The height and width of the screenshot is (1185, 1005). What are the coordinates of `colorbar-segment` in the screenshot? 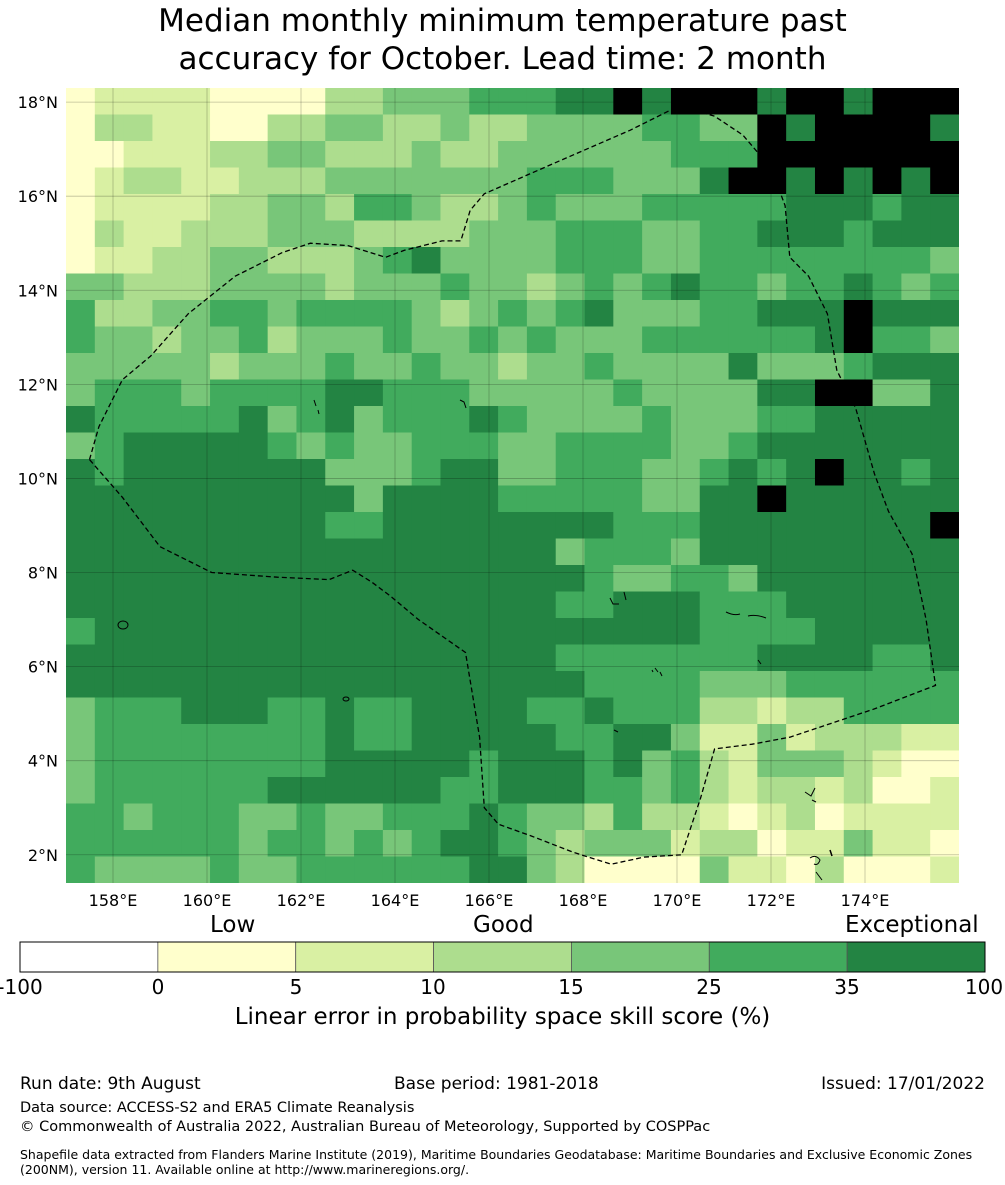 It's located at (916, 957).